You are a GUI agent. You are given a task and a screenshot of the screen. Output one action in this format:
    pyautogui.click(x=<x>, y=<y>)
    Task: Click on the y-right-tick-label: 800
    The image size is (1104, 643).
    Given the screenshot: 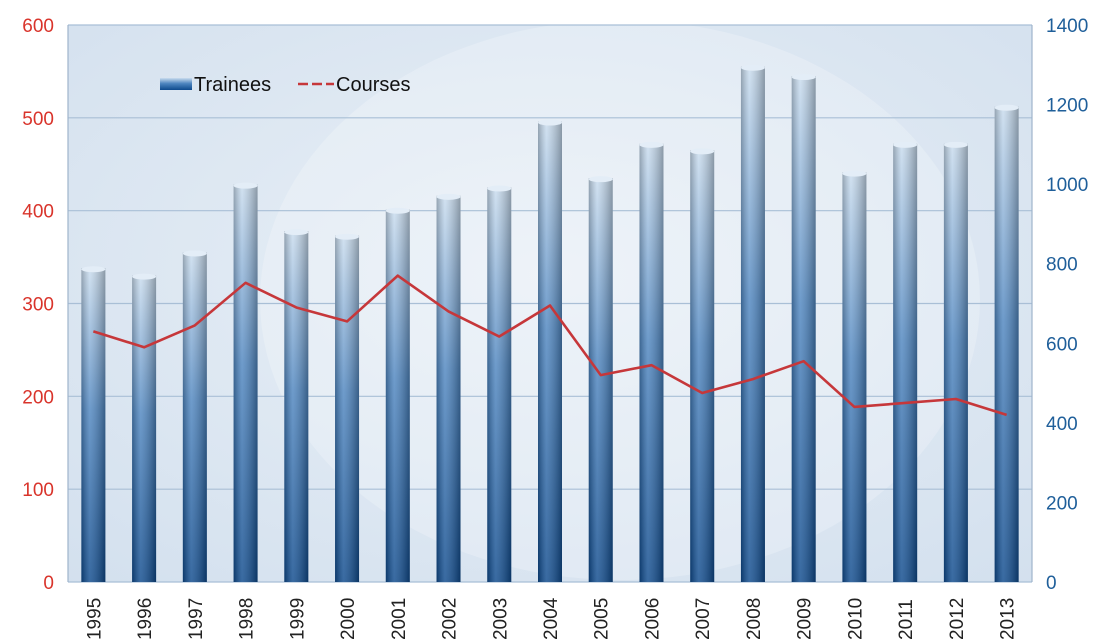 What is the action you would take?
    pyautogui.click(x=1062, y=265)
    